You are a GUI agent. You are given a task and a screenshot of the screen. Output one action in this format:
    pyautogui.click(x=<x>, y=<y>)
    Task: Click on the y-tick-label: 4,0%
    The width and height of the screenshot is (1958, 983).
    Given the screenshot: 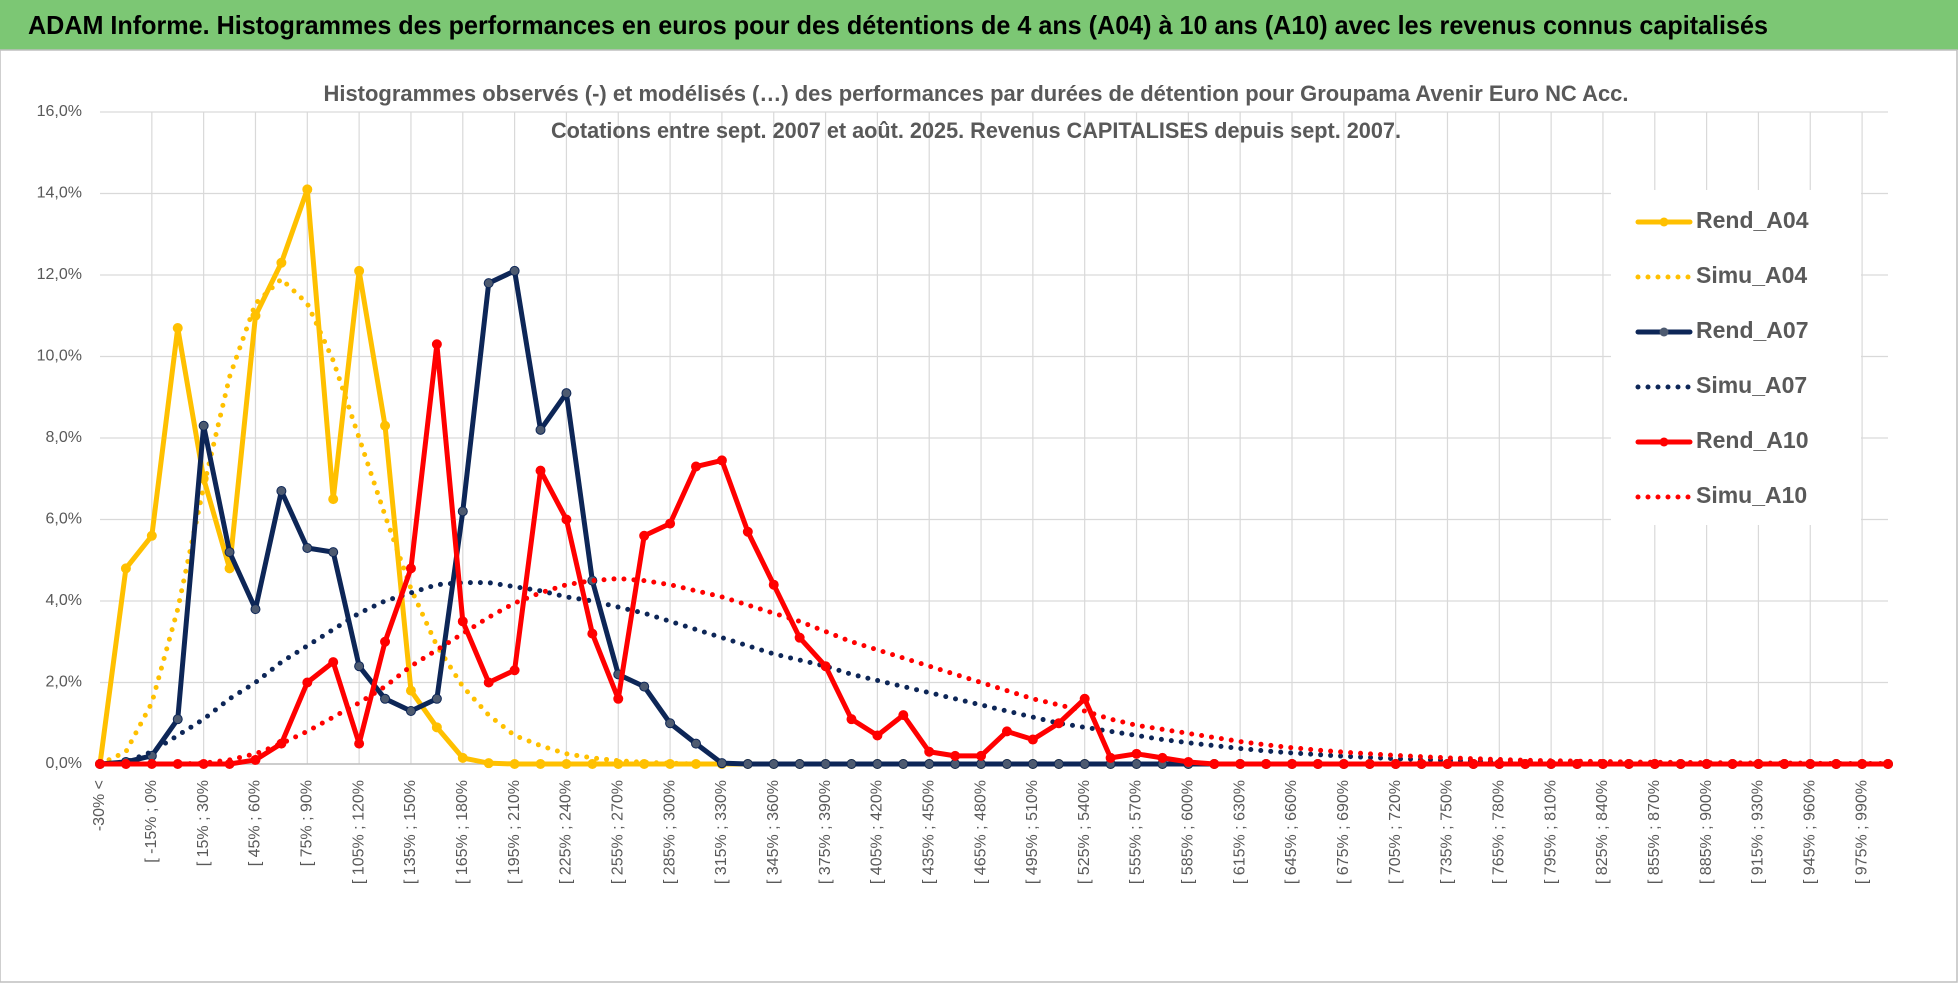 What is the action you would take?
    pyautogui.click(x=64, y=600)
    